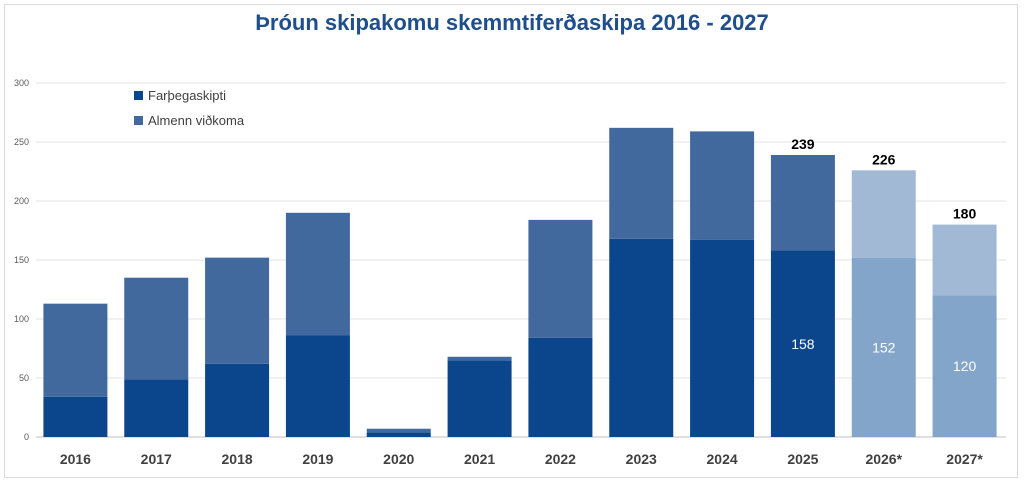 The image size is (1024, 482). I want to click on y-tick-label: 150, so click(21, 260).